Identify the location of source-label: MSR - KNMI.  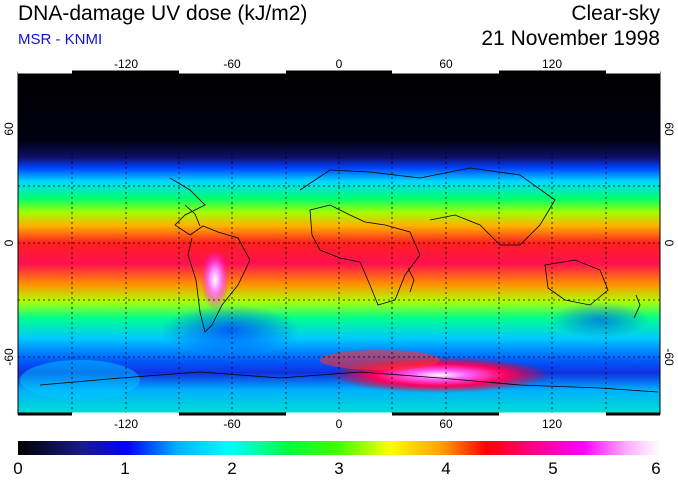
(60, 39).